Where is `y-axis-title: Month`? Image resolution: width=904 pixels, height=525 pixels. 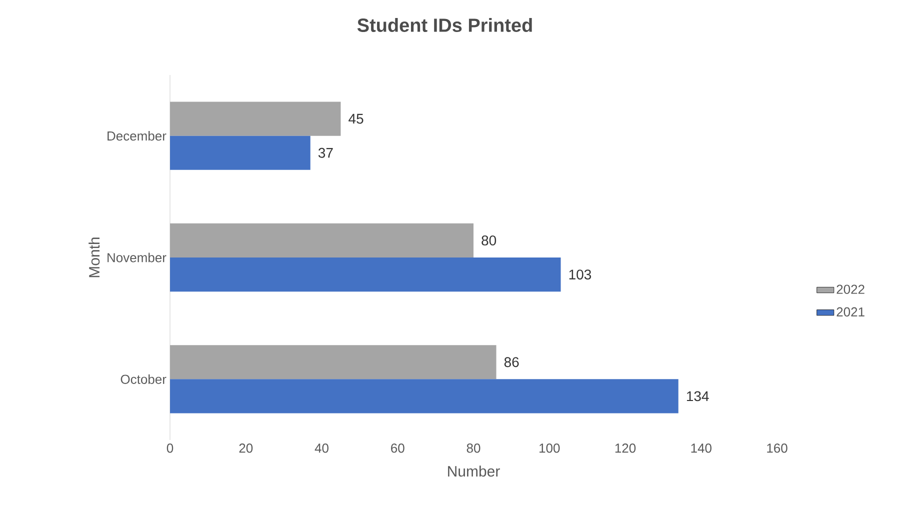 y-axis-title: Month is located at coordinates (94, 258).